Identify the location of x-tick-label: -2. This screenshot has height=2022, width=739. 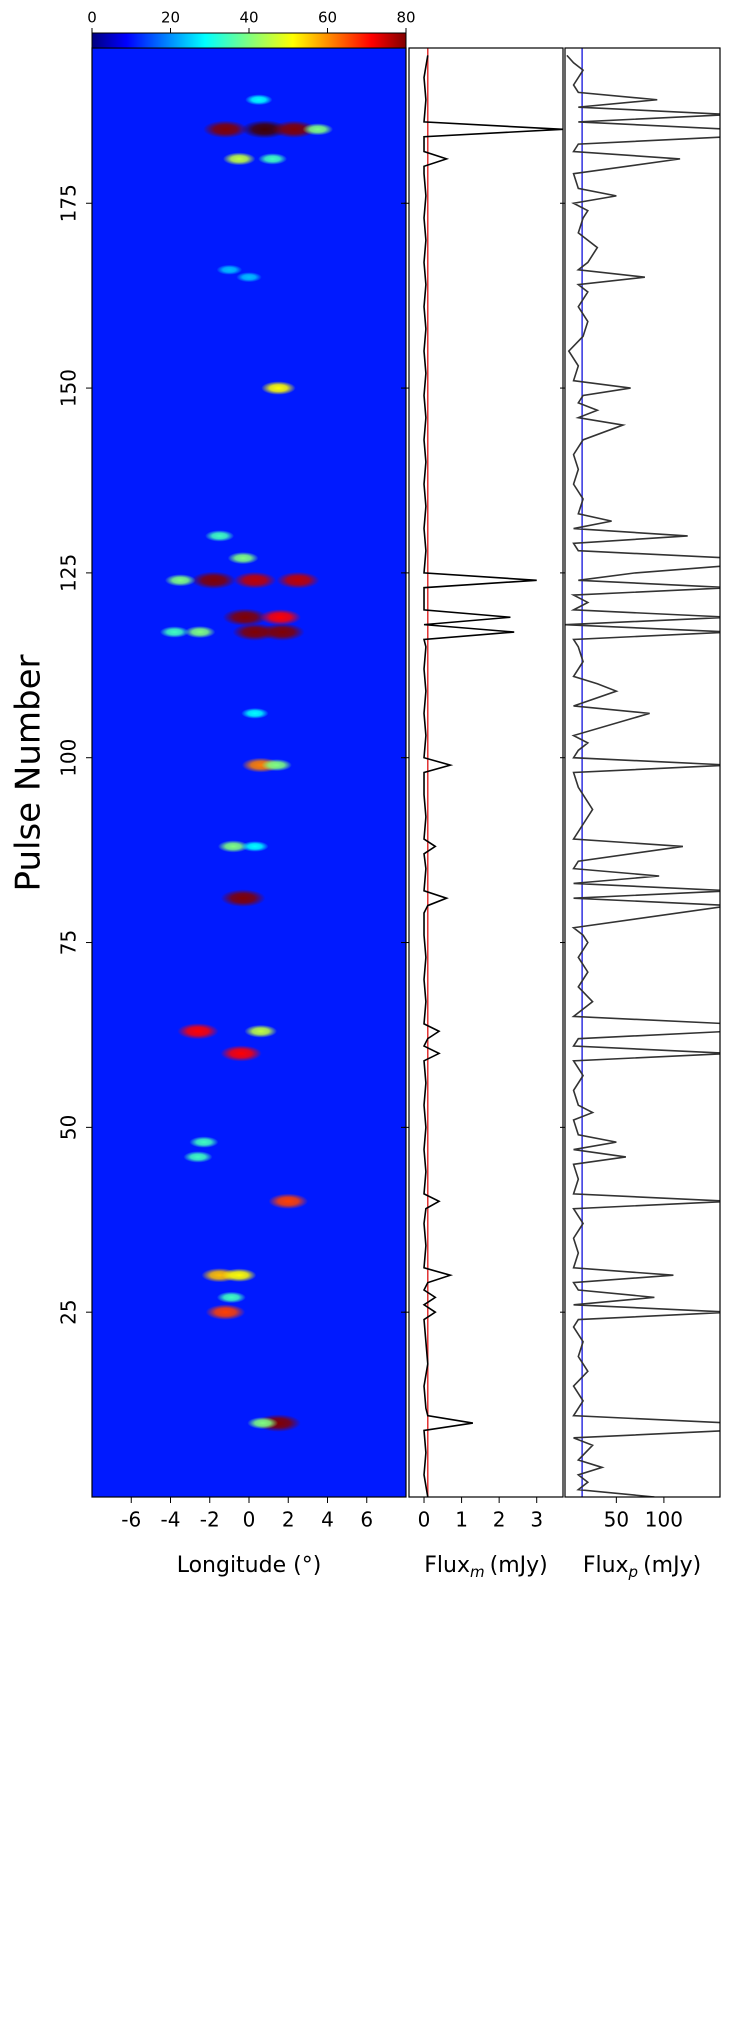
(210, 1520).